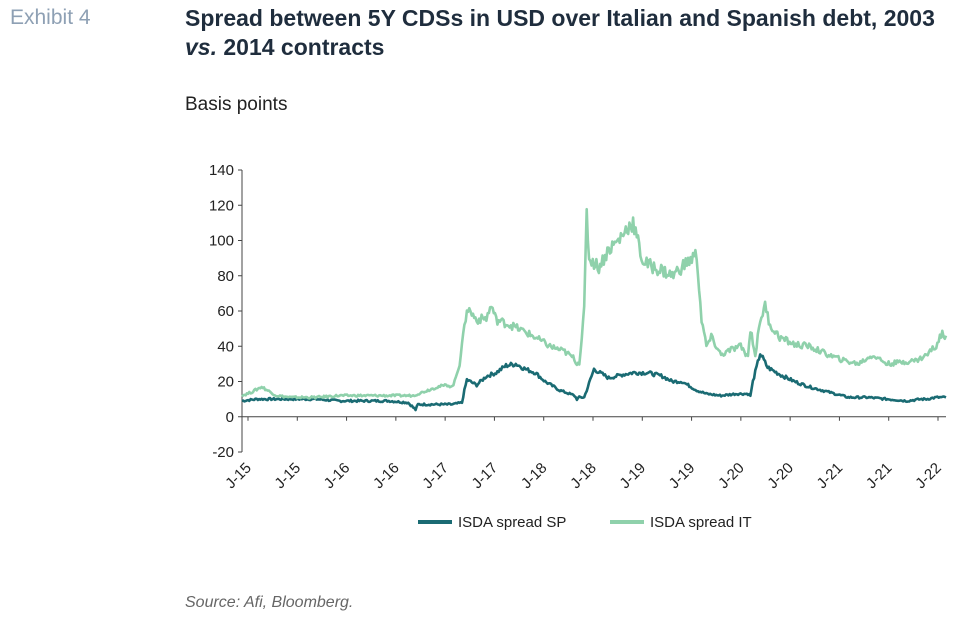  What do you see at coordinates (221, 205) in the screenshot?
I see `y-tick-label: 120` at bounding box center [221, 205].